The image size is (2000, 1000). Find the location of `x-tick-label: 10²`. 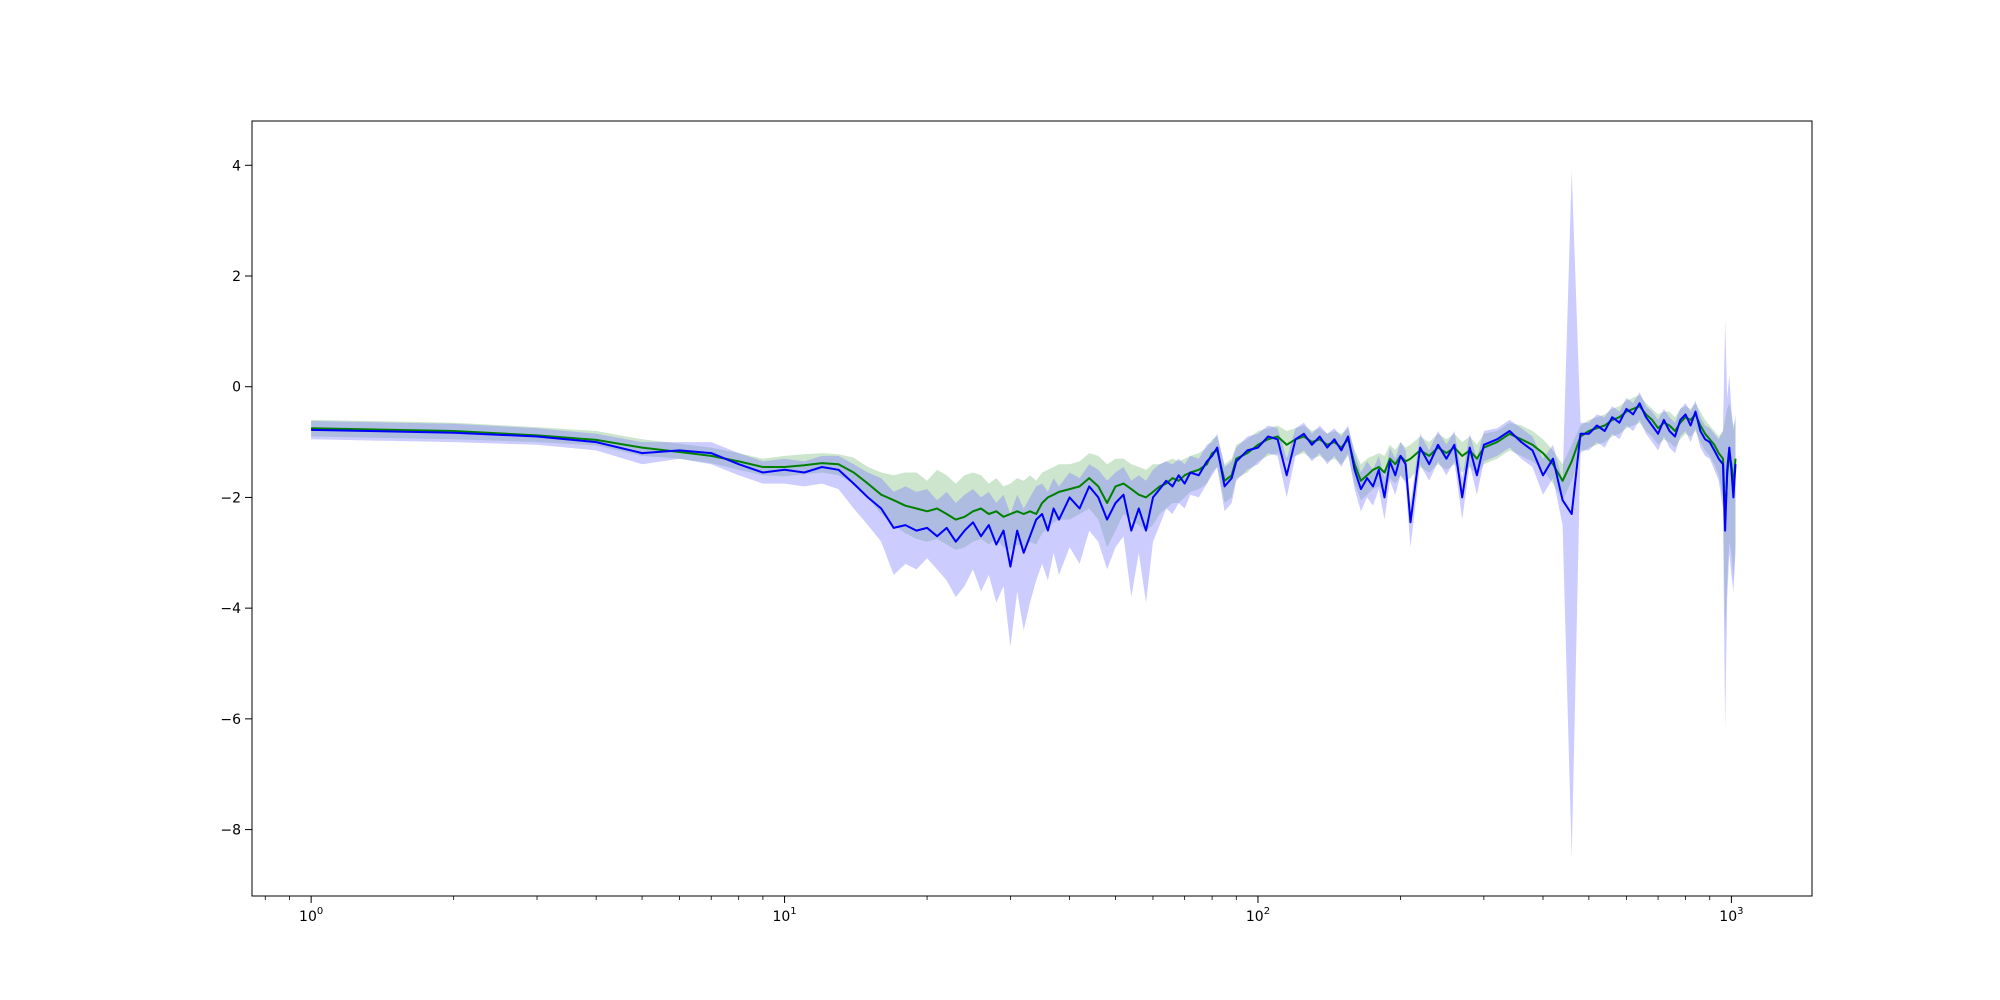

x-tick-label: 10² is located at coordinates (1258, 915).